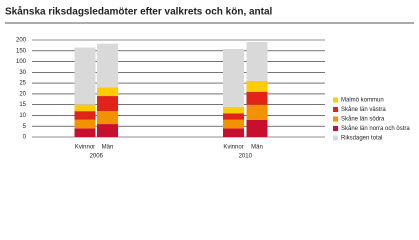 Image resolution: width=419 pixels, height=240 pixels. Describe the element at coordinates (22, 116) in the screenshot. I see `y-tick-label: 10` at that location.